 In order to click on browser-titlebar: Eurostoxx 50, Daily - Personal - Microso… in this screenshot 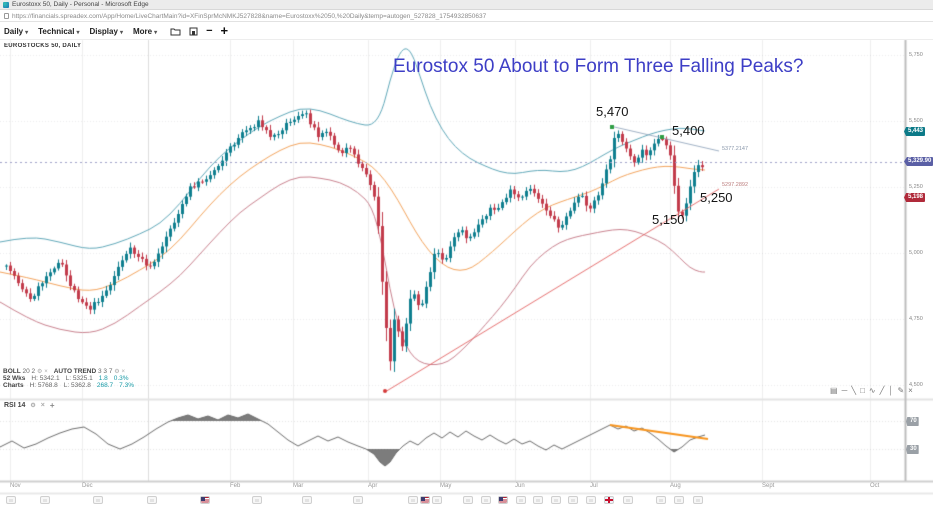, I will do `click(466, 5)`.